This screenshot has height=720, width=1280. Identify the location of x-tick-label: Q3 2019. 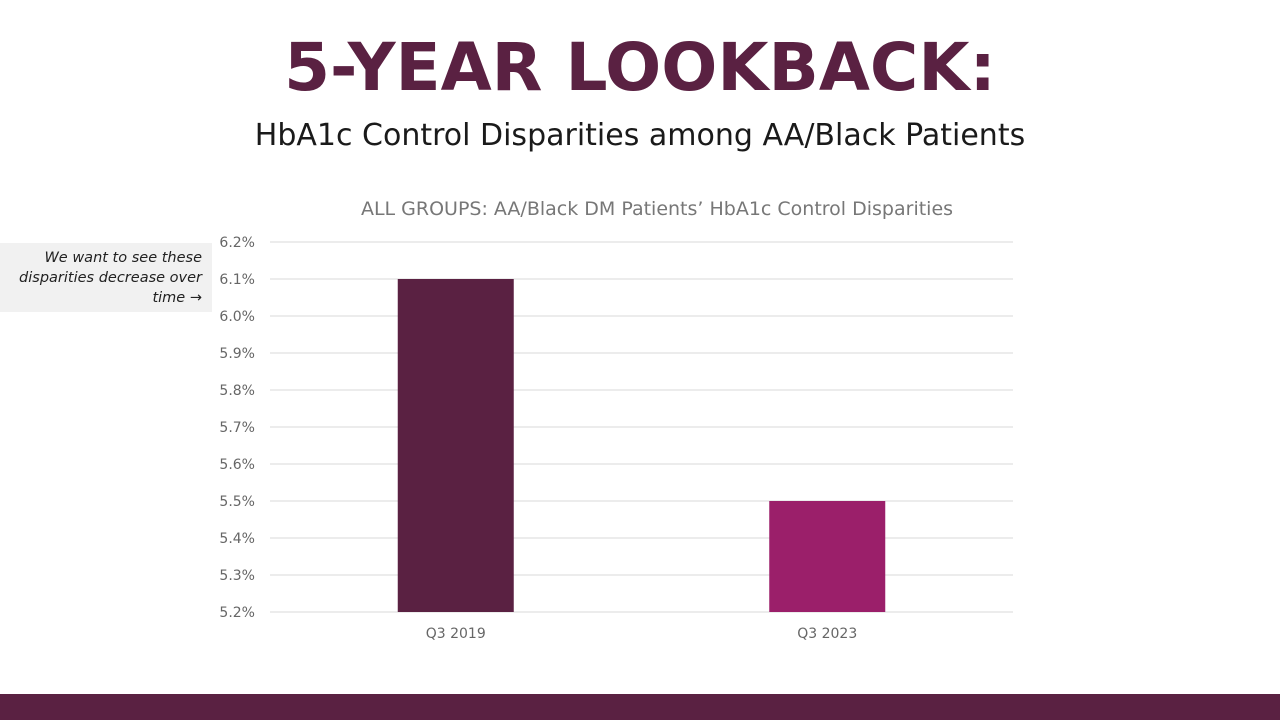
(456, 634).